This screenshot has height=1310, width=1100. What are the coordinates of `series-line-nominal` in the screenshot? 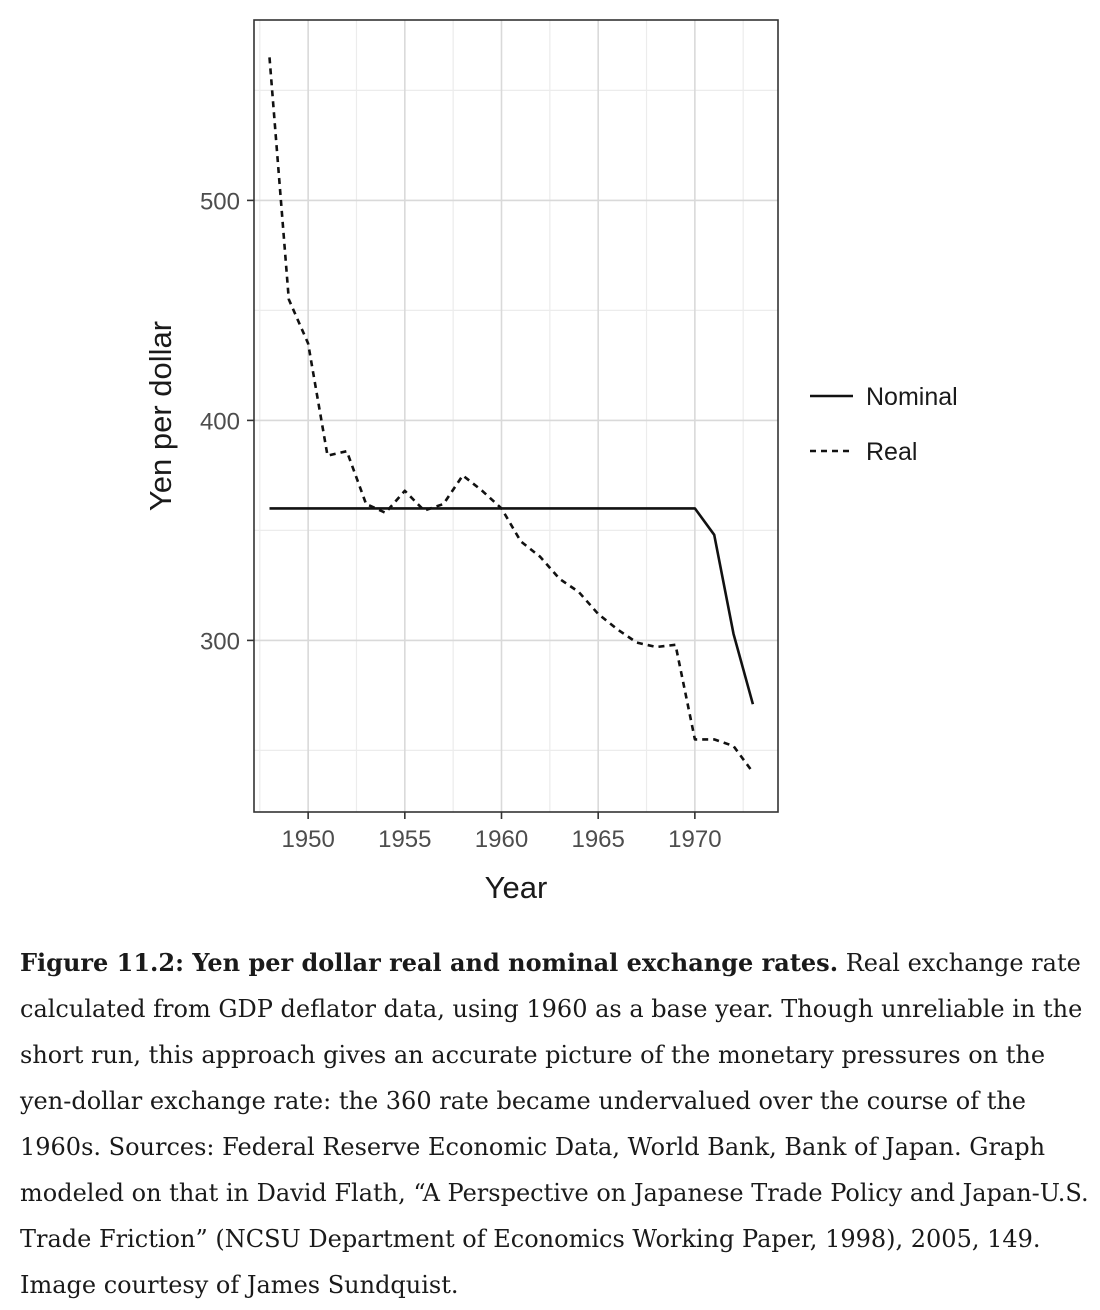 It's located at (512, 606).